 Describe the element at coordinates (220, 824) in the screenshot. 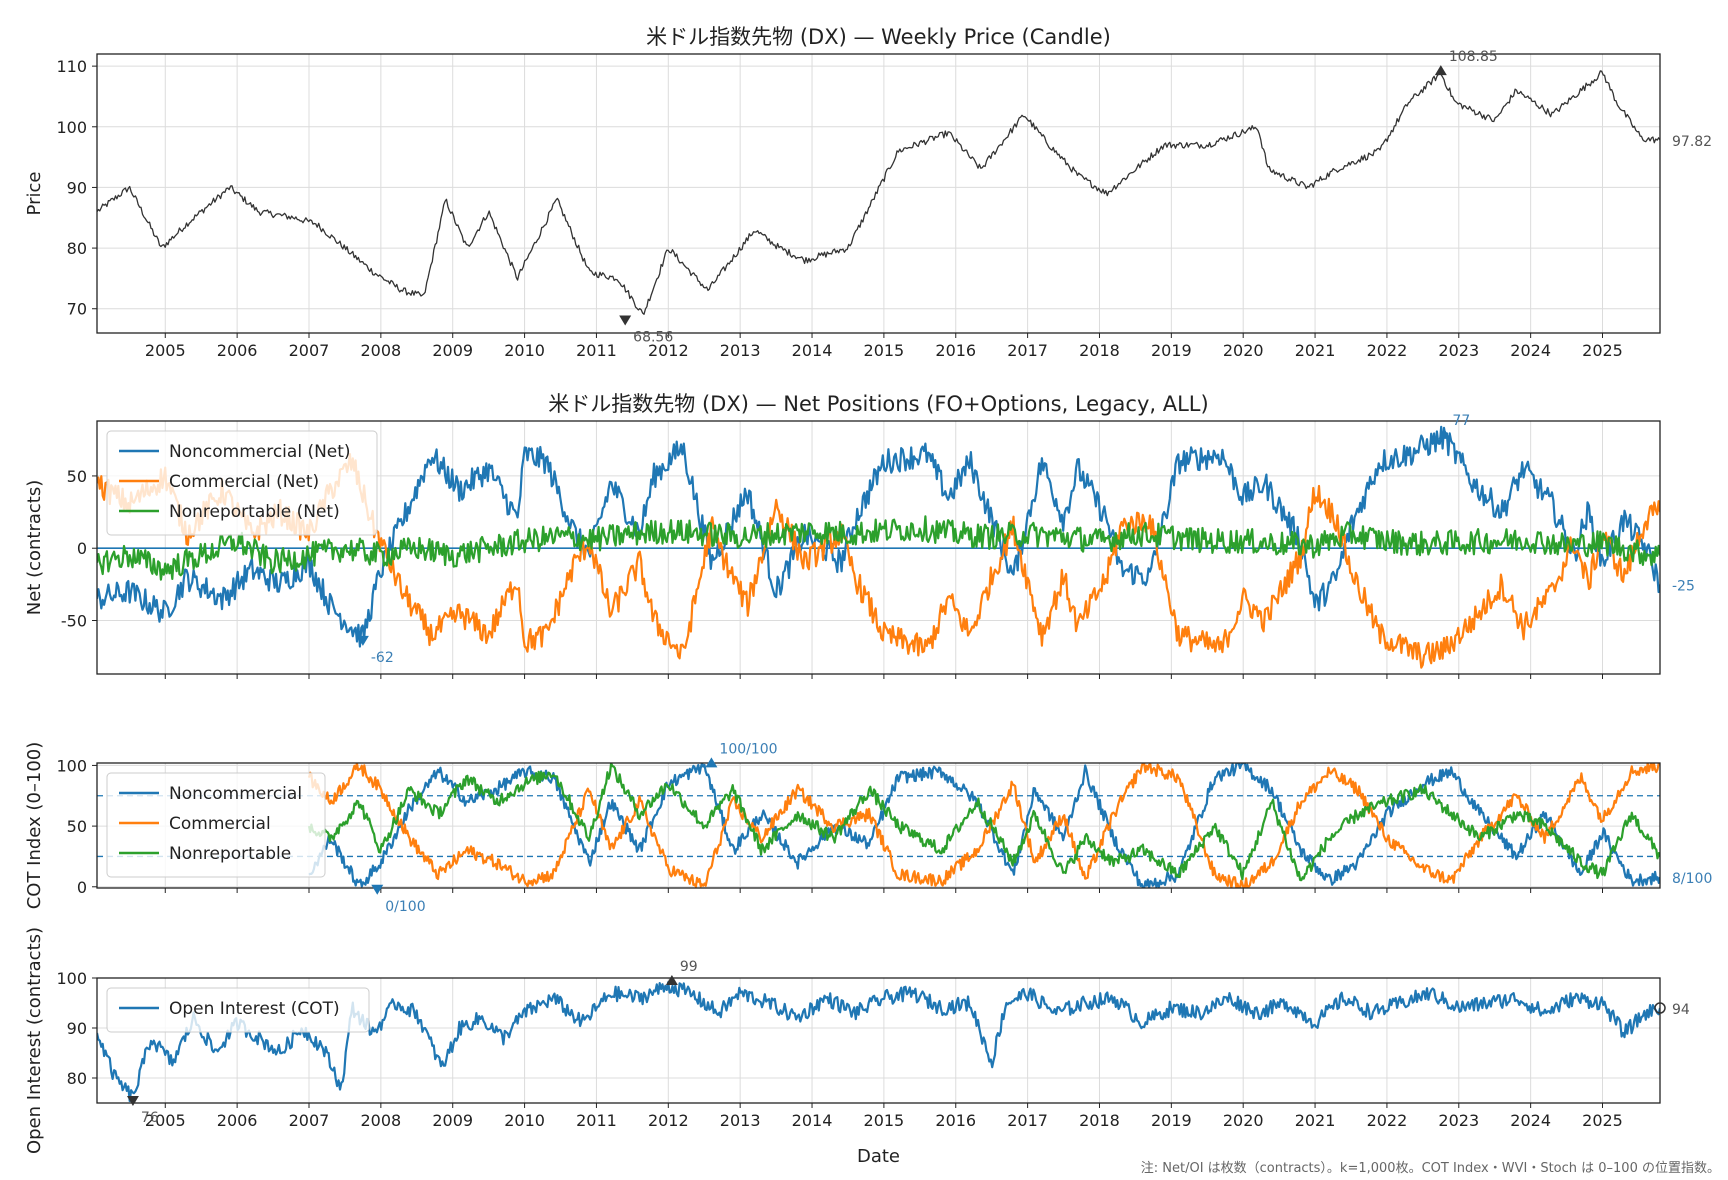

I see `legend-label: Commercial` at that location.